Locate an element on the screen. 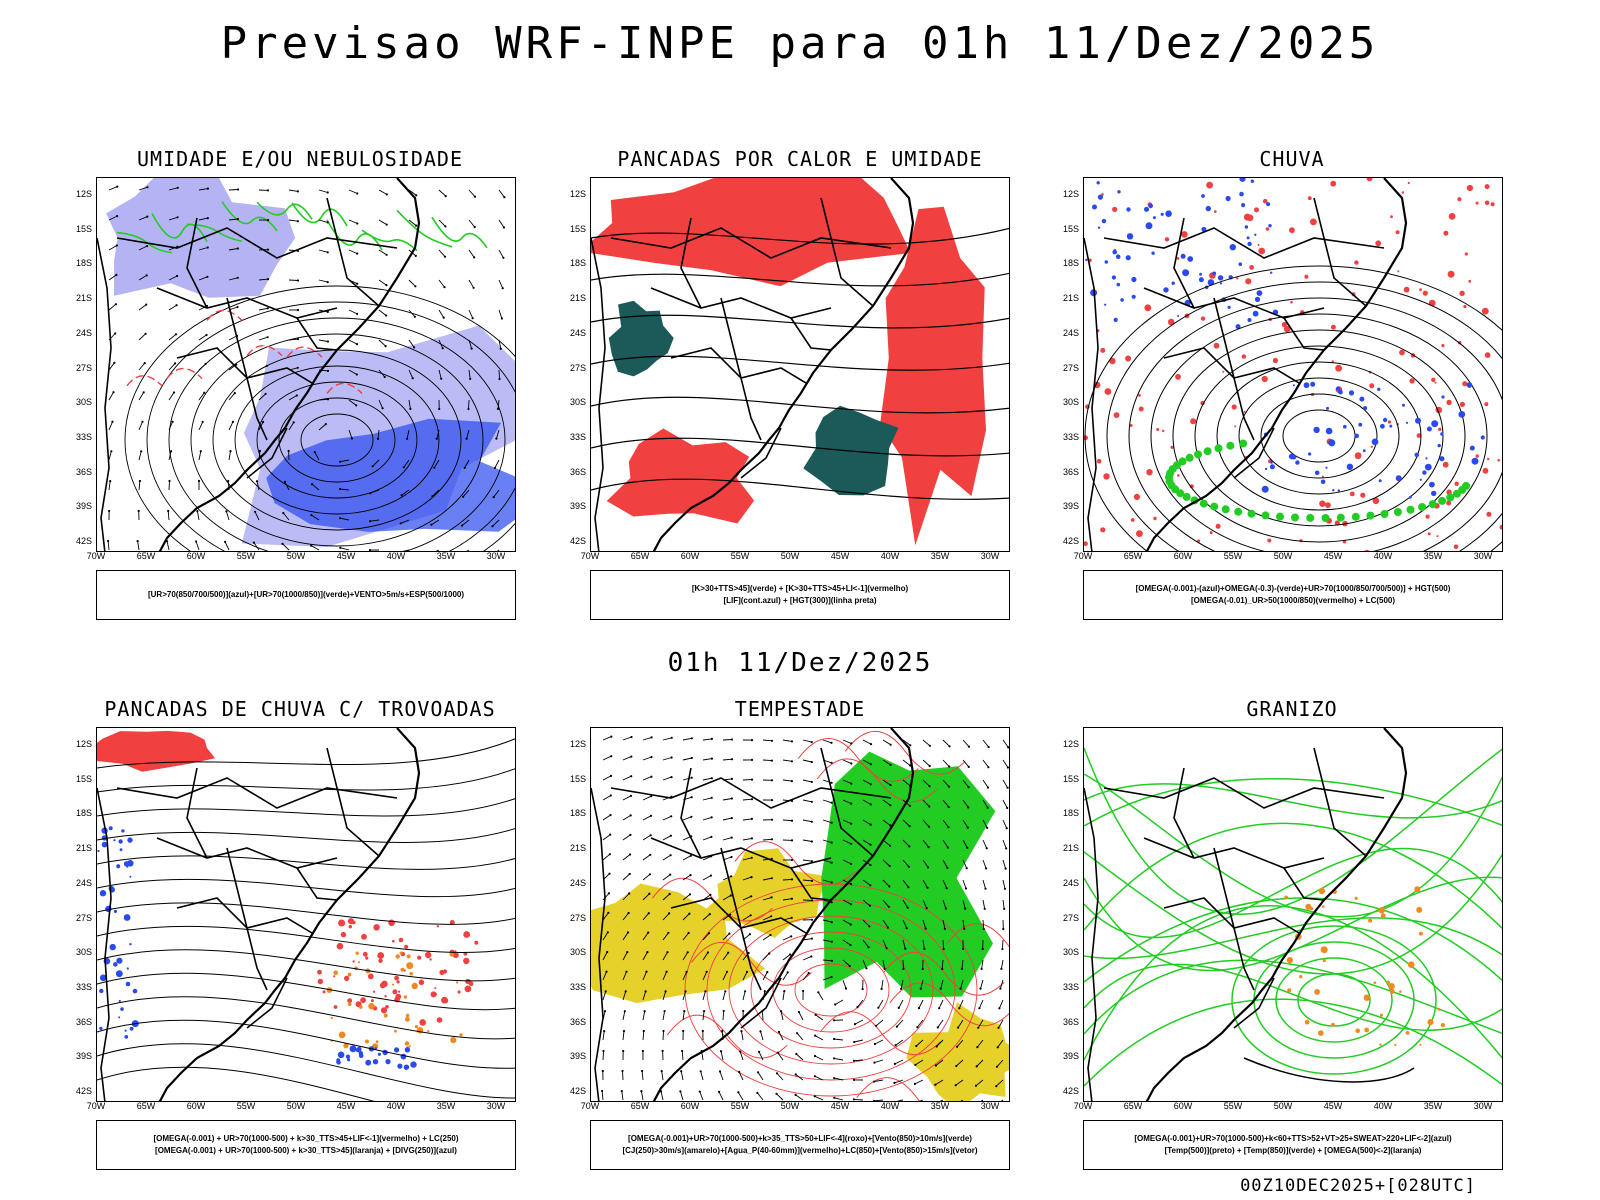  rain-area-green is located at coordinates (1198, 454).